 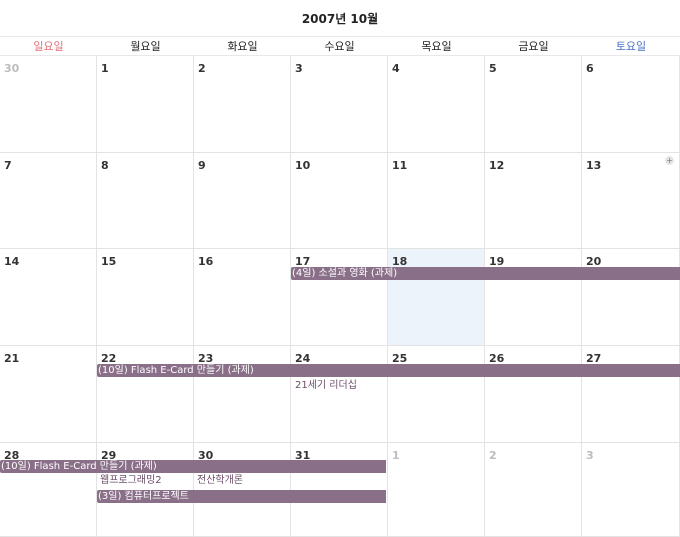 I want to click on day-cell: 23, so click(x=242, y=394).